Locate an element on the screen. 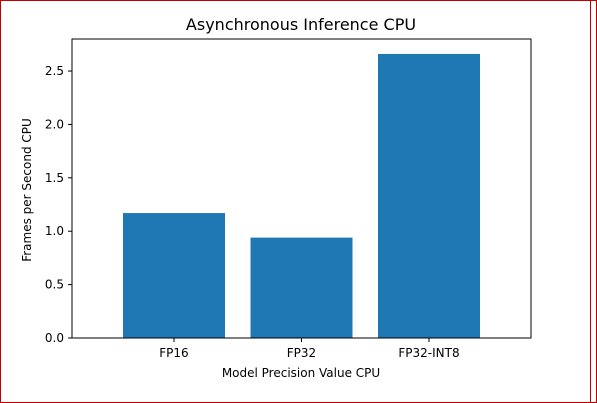 The height and width of the screenshot is (403, 597). y-tick-label: 2.5 is located at coordinates (54, 71).